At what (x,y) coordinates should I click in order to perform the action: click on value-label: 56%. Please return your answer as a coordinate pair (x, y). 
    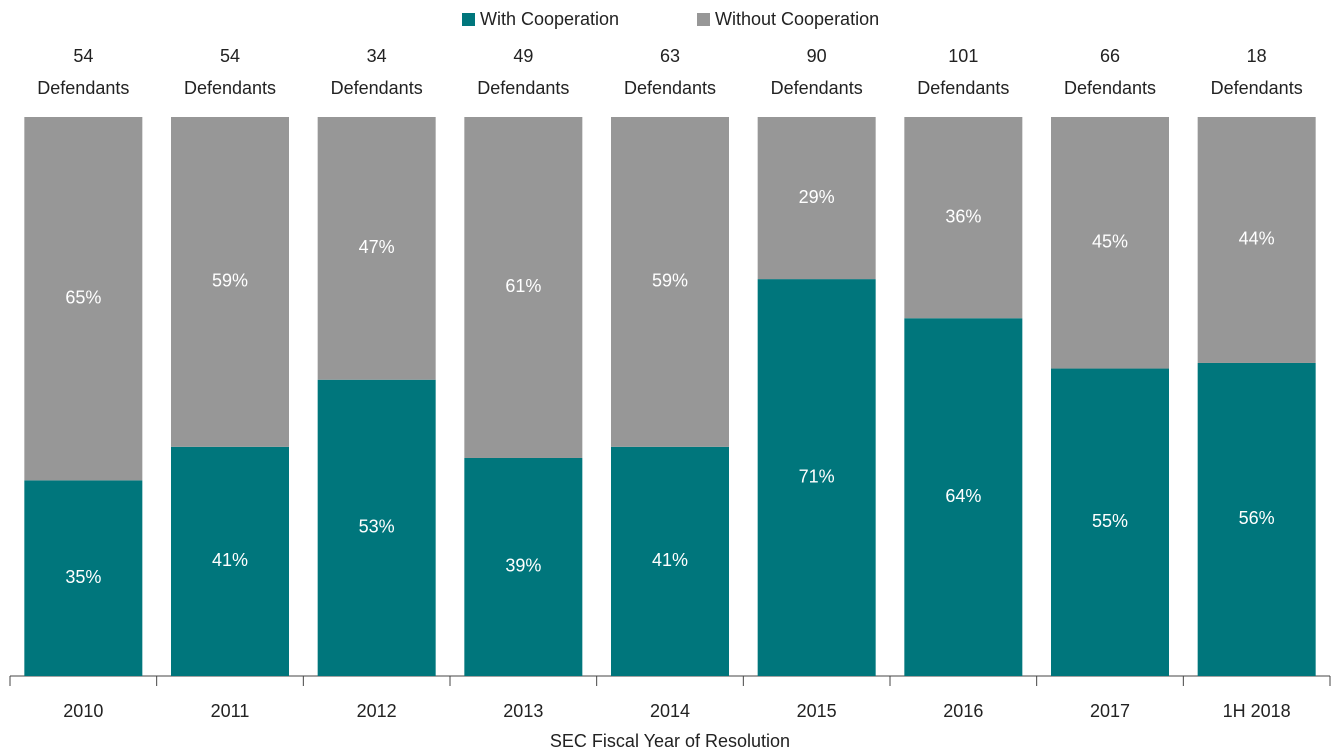
    Looking at the image, I should click on (1257, 518).